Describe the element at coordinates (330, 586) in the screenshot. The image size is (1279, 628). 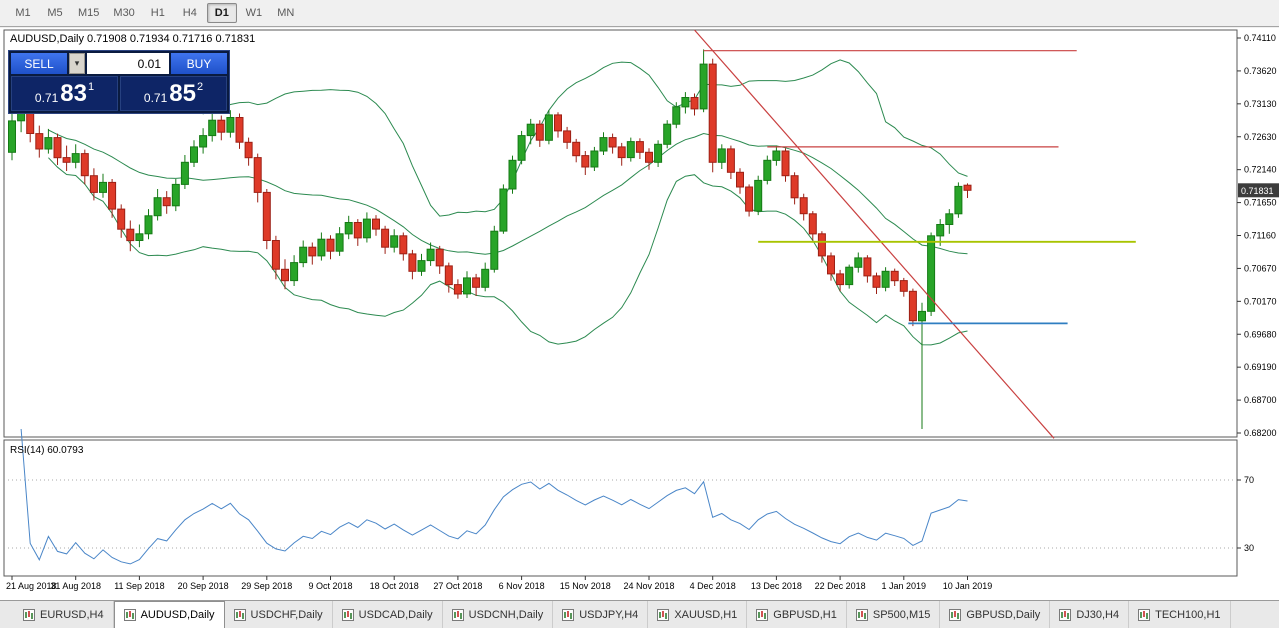
I see `svg-text: 9 Oct 2018` at that location.